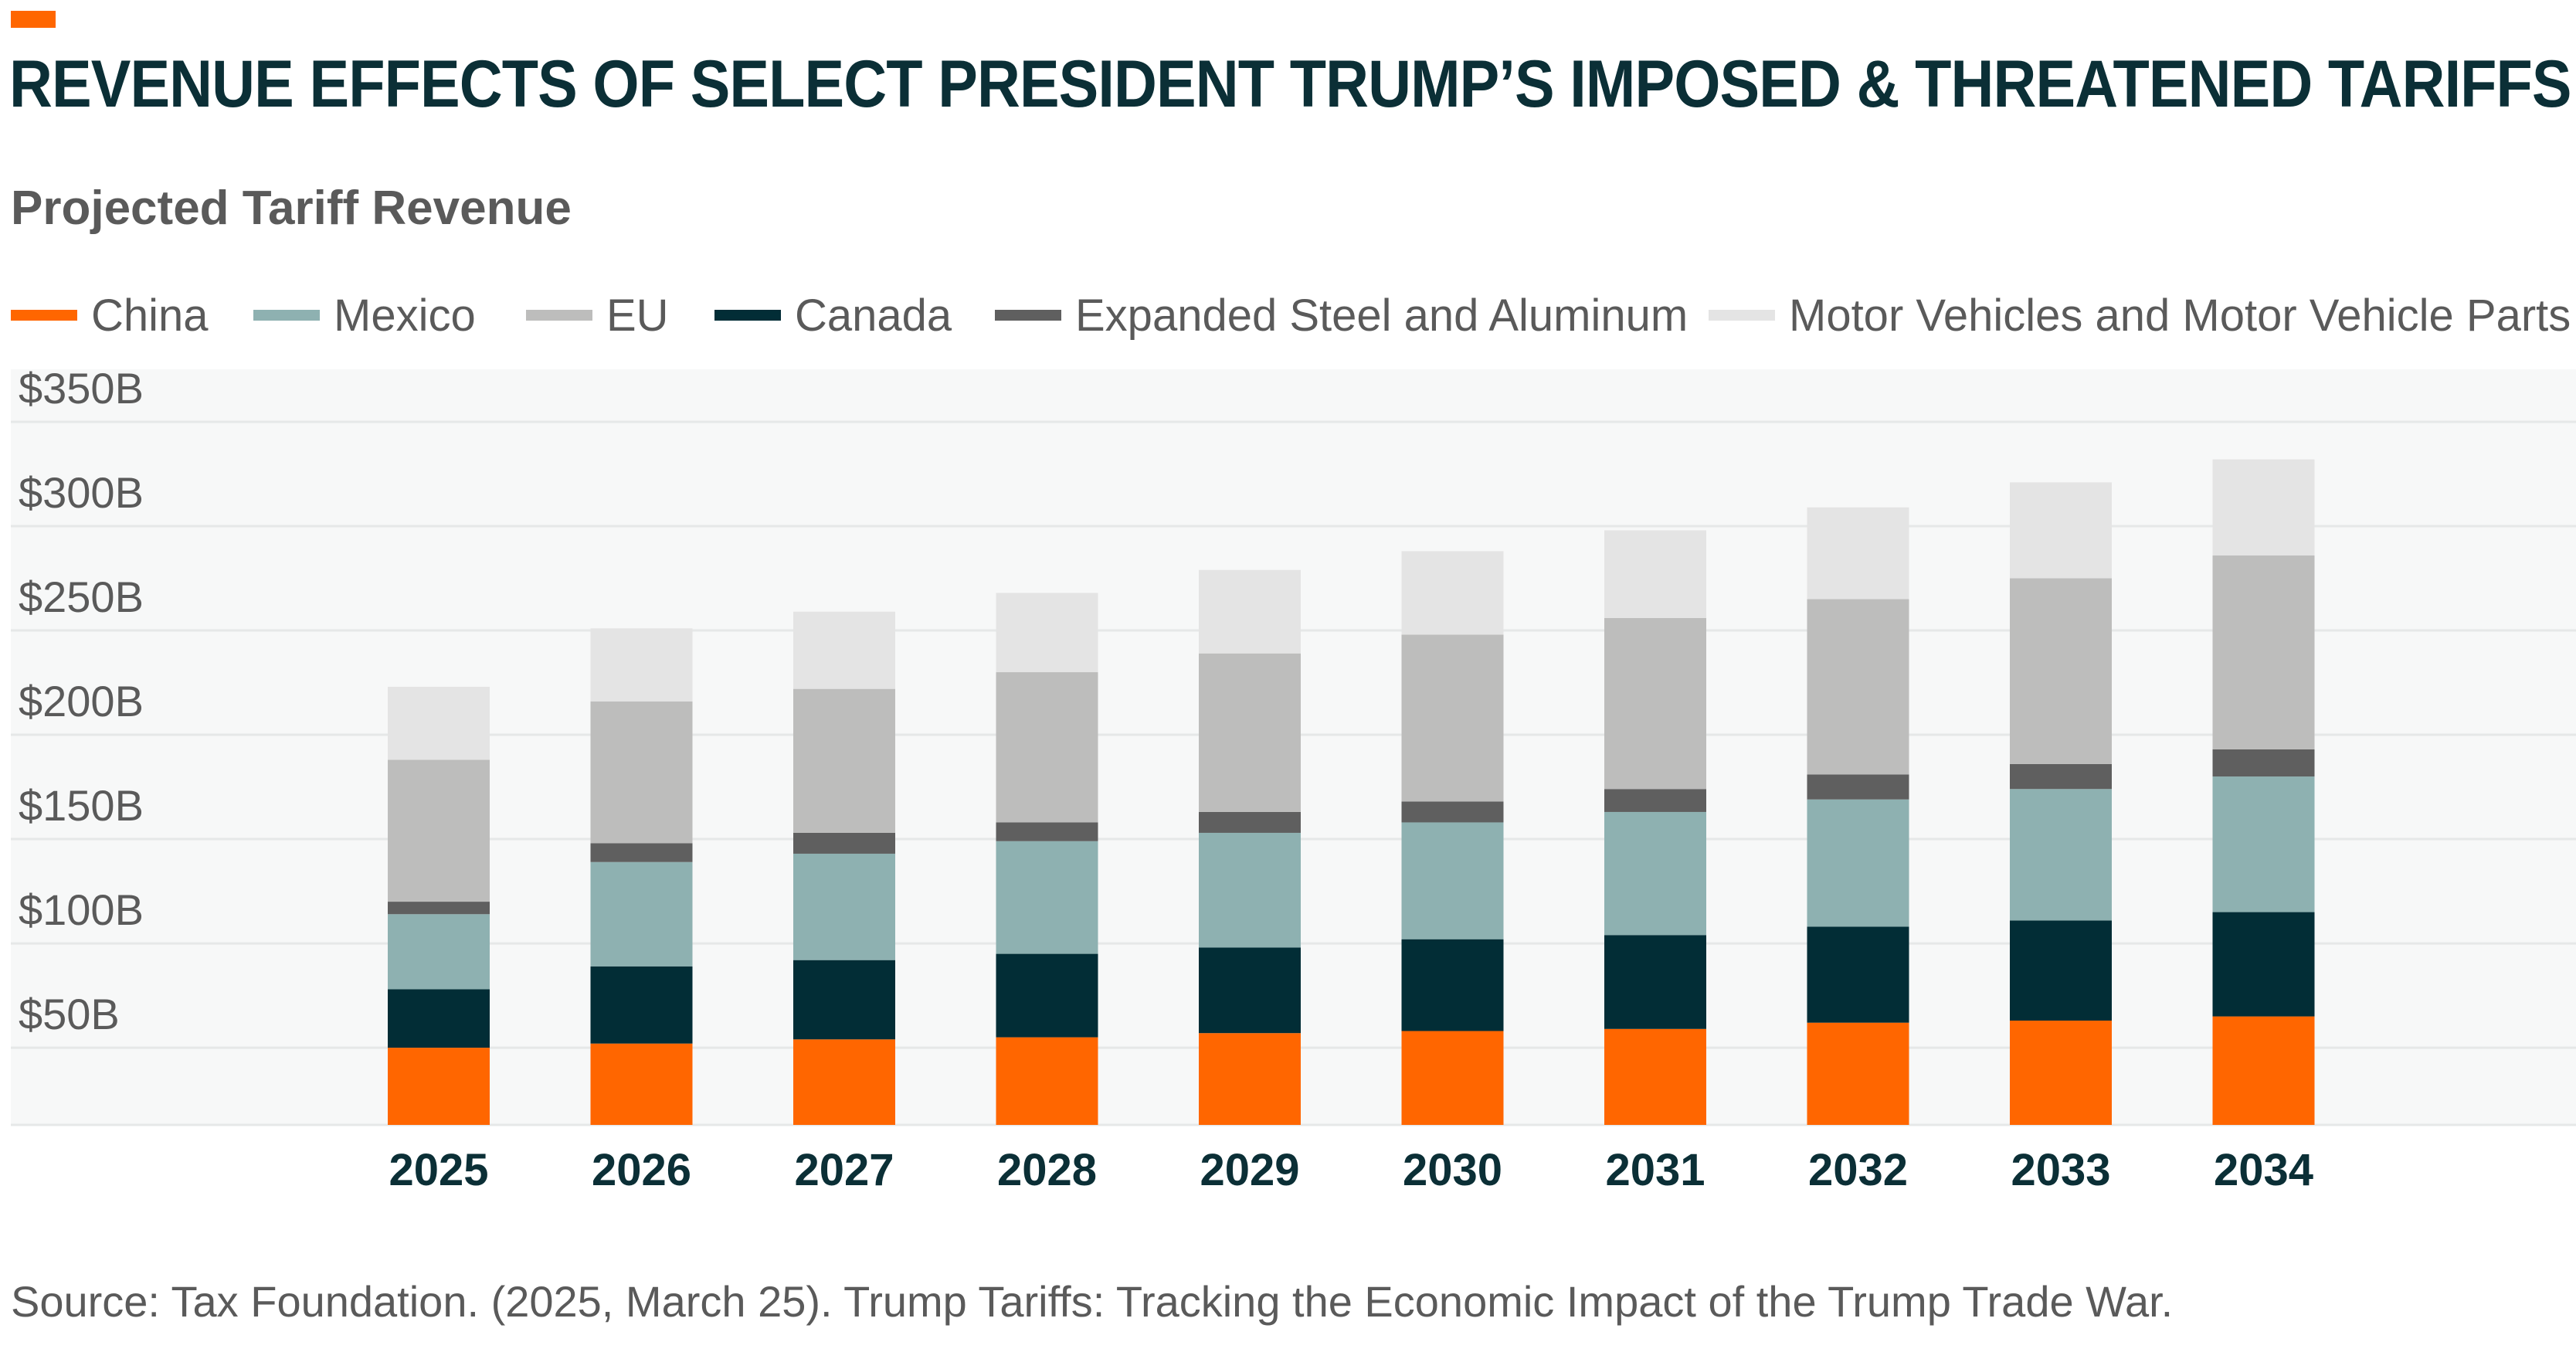 This screenshot has height=1359, width=2576. I want to click on bar-segment-expanded-steel-and-aluminum-2033, so click(2061, 777).